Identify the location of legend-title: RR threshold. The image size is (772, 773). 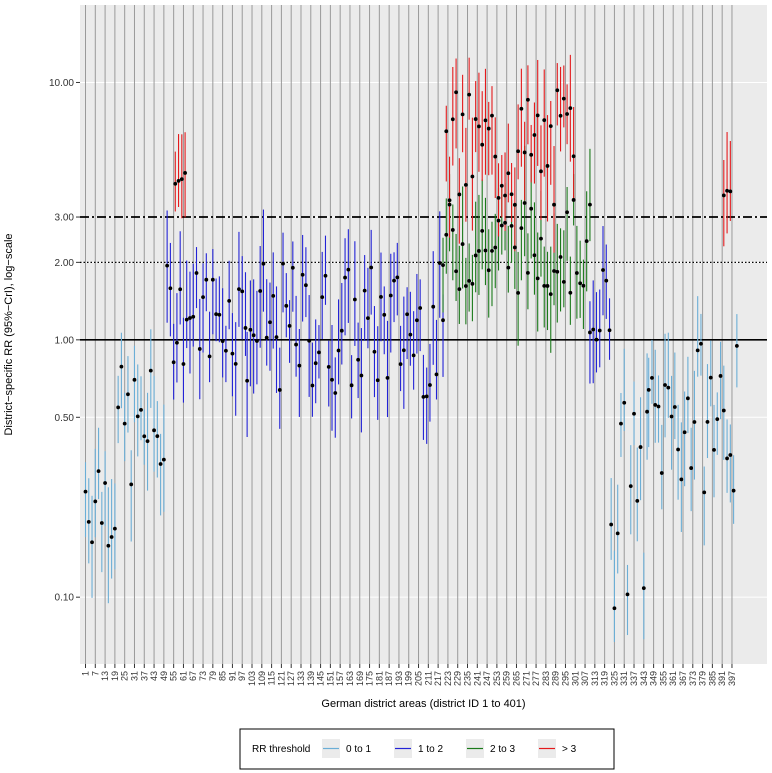
(281, 749).